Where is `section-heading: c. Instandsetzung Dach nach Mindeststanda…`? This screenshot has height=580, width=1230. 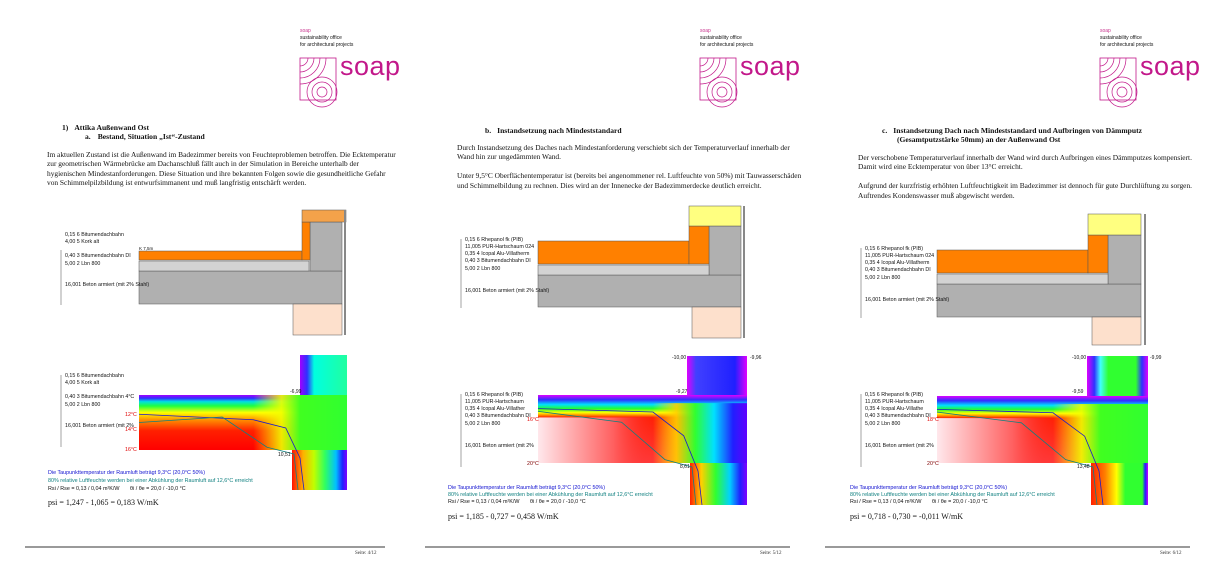
section-heading: c. Instandsetzung Dach nach Mindeststanda… is located at coordinates (1012, 130).